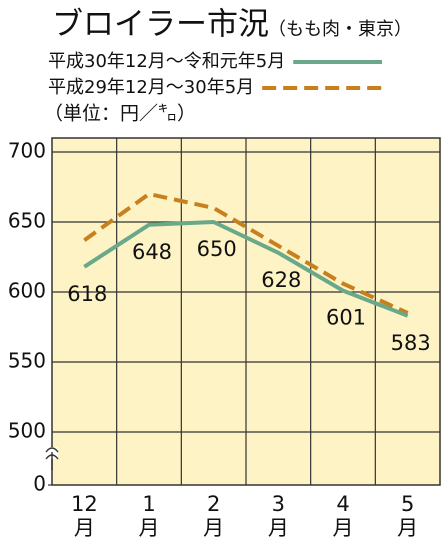 This screenshot has height=545, width=447. Describe the element at coordinates (27, 431) in the screenshot. I see `y-tick-label: 500` at that location.